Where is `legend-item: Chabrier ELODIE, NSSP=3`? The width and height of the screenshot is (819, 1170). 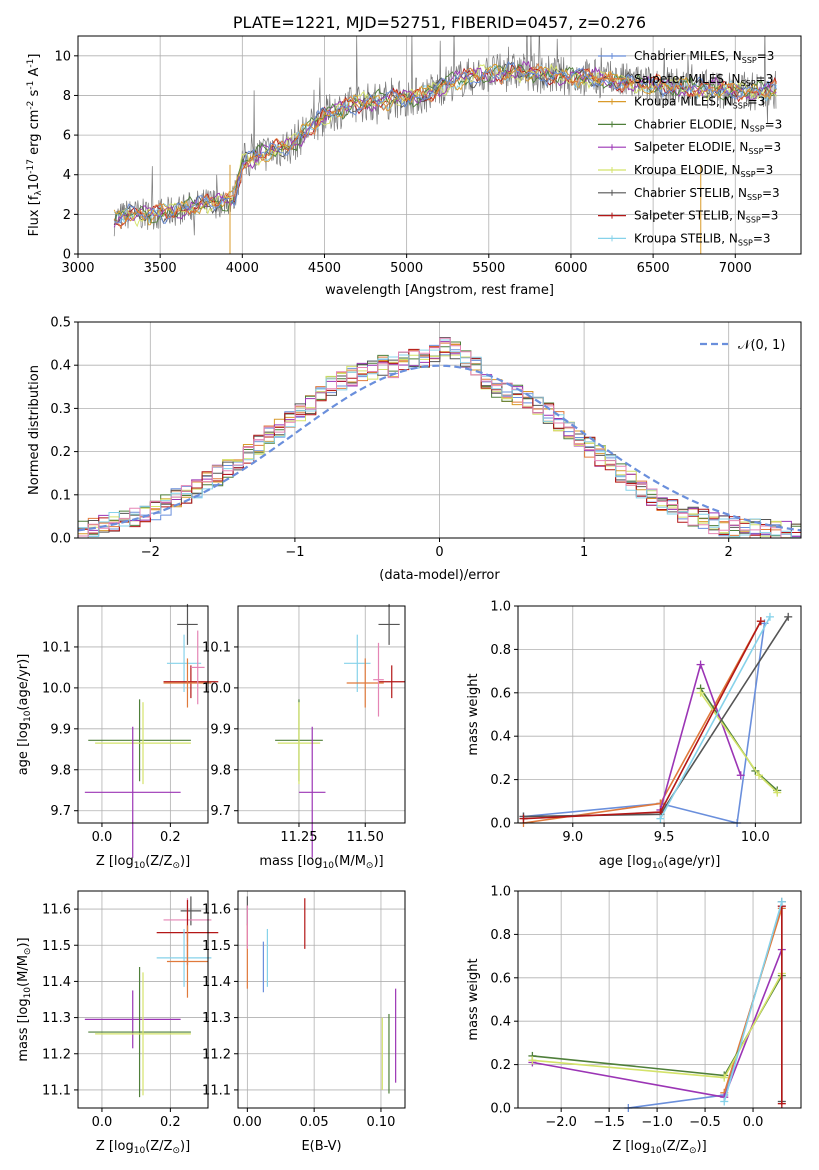 legend-item: Chabrier ELODIE, NSSP=3 is located at coordinates (690, 125).